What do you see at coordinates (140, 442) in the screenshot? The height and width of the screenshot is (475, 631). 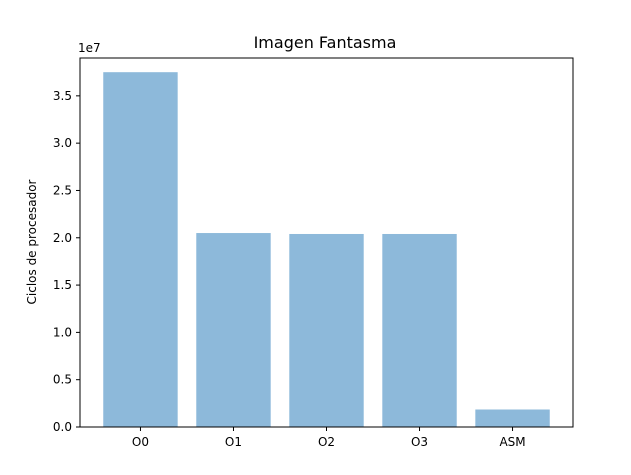 I see `x-tick-label: O0` at bounding box center [140, 442].